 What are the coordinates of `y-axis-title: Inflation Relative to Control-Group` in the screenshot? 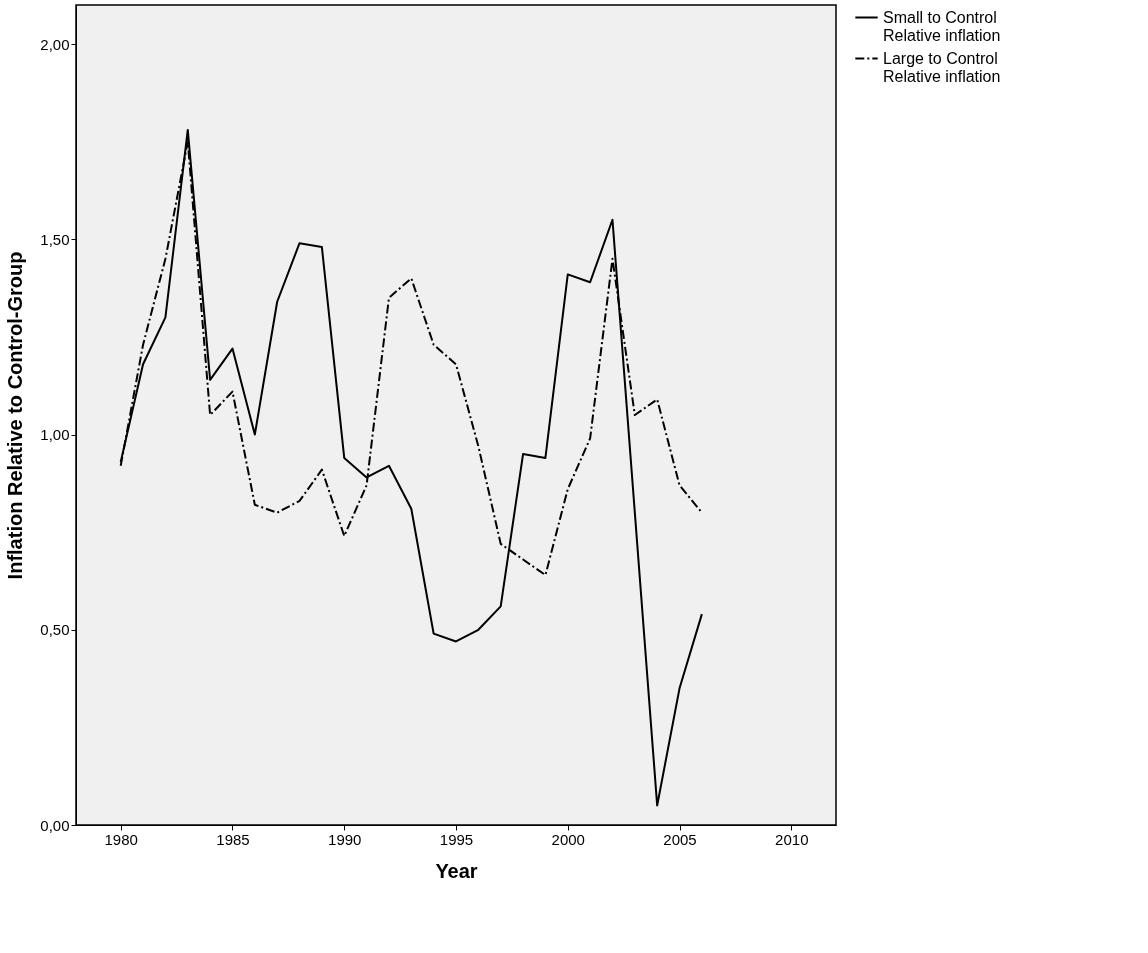 It's located at (15, 415).